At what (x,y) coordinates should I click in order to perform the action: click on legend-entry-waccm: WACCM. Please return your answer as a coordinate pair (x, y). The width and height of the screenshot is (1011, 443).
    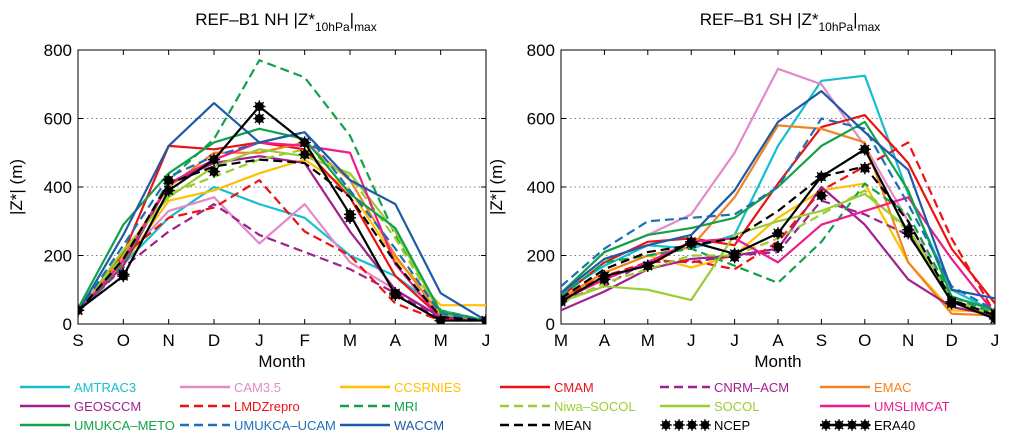
    Looking at the image, I should click on (392, 425).